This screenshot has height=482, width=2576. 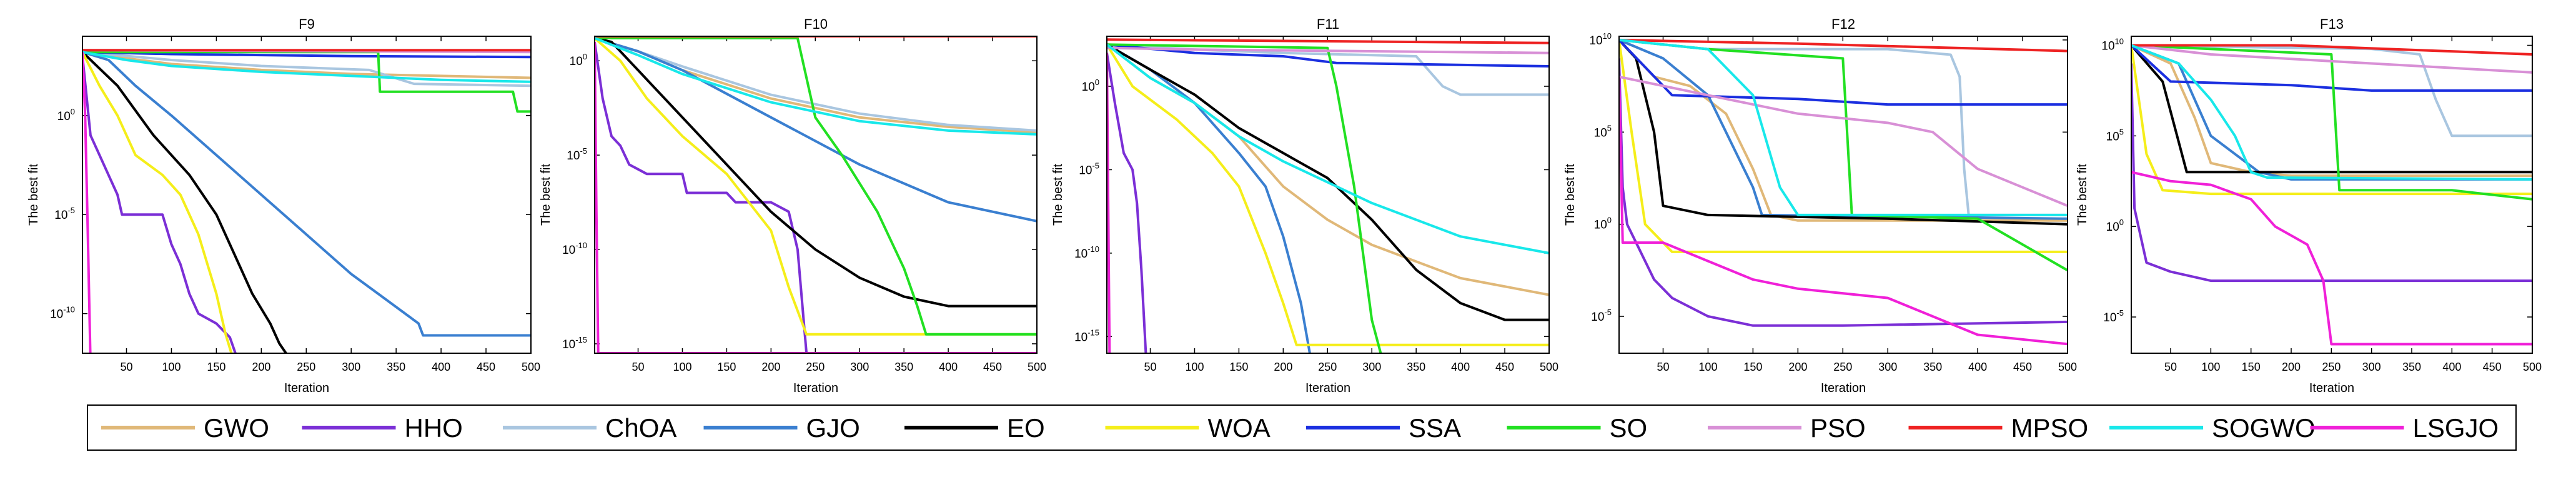 I want to click on legend-label: ChOA, so click(x=640, y=428).